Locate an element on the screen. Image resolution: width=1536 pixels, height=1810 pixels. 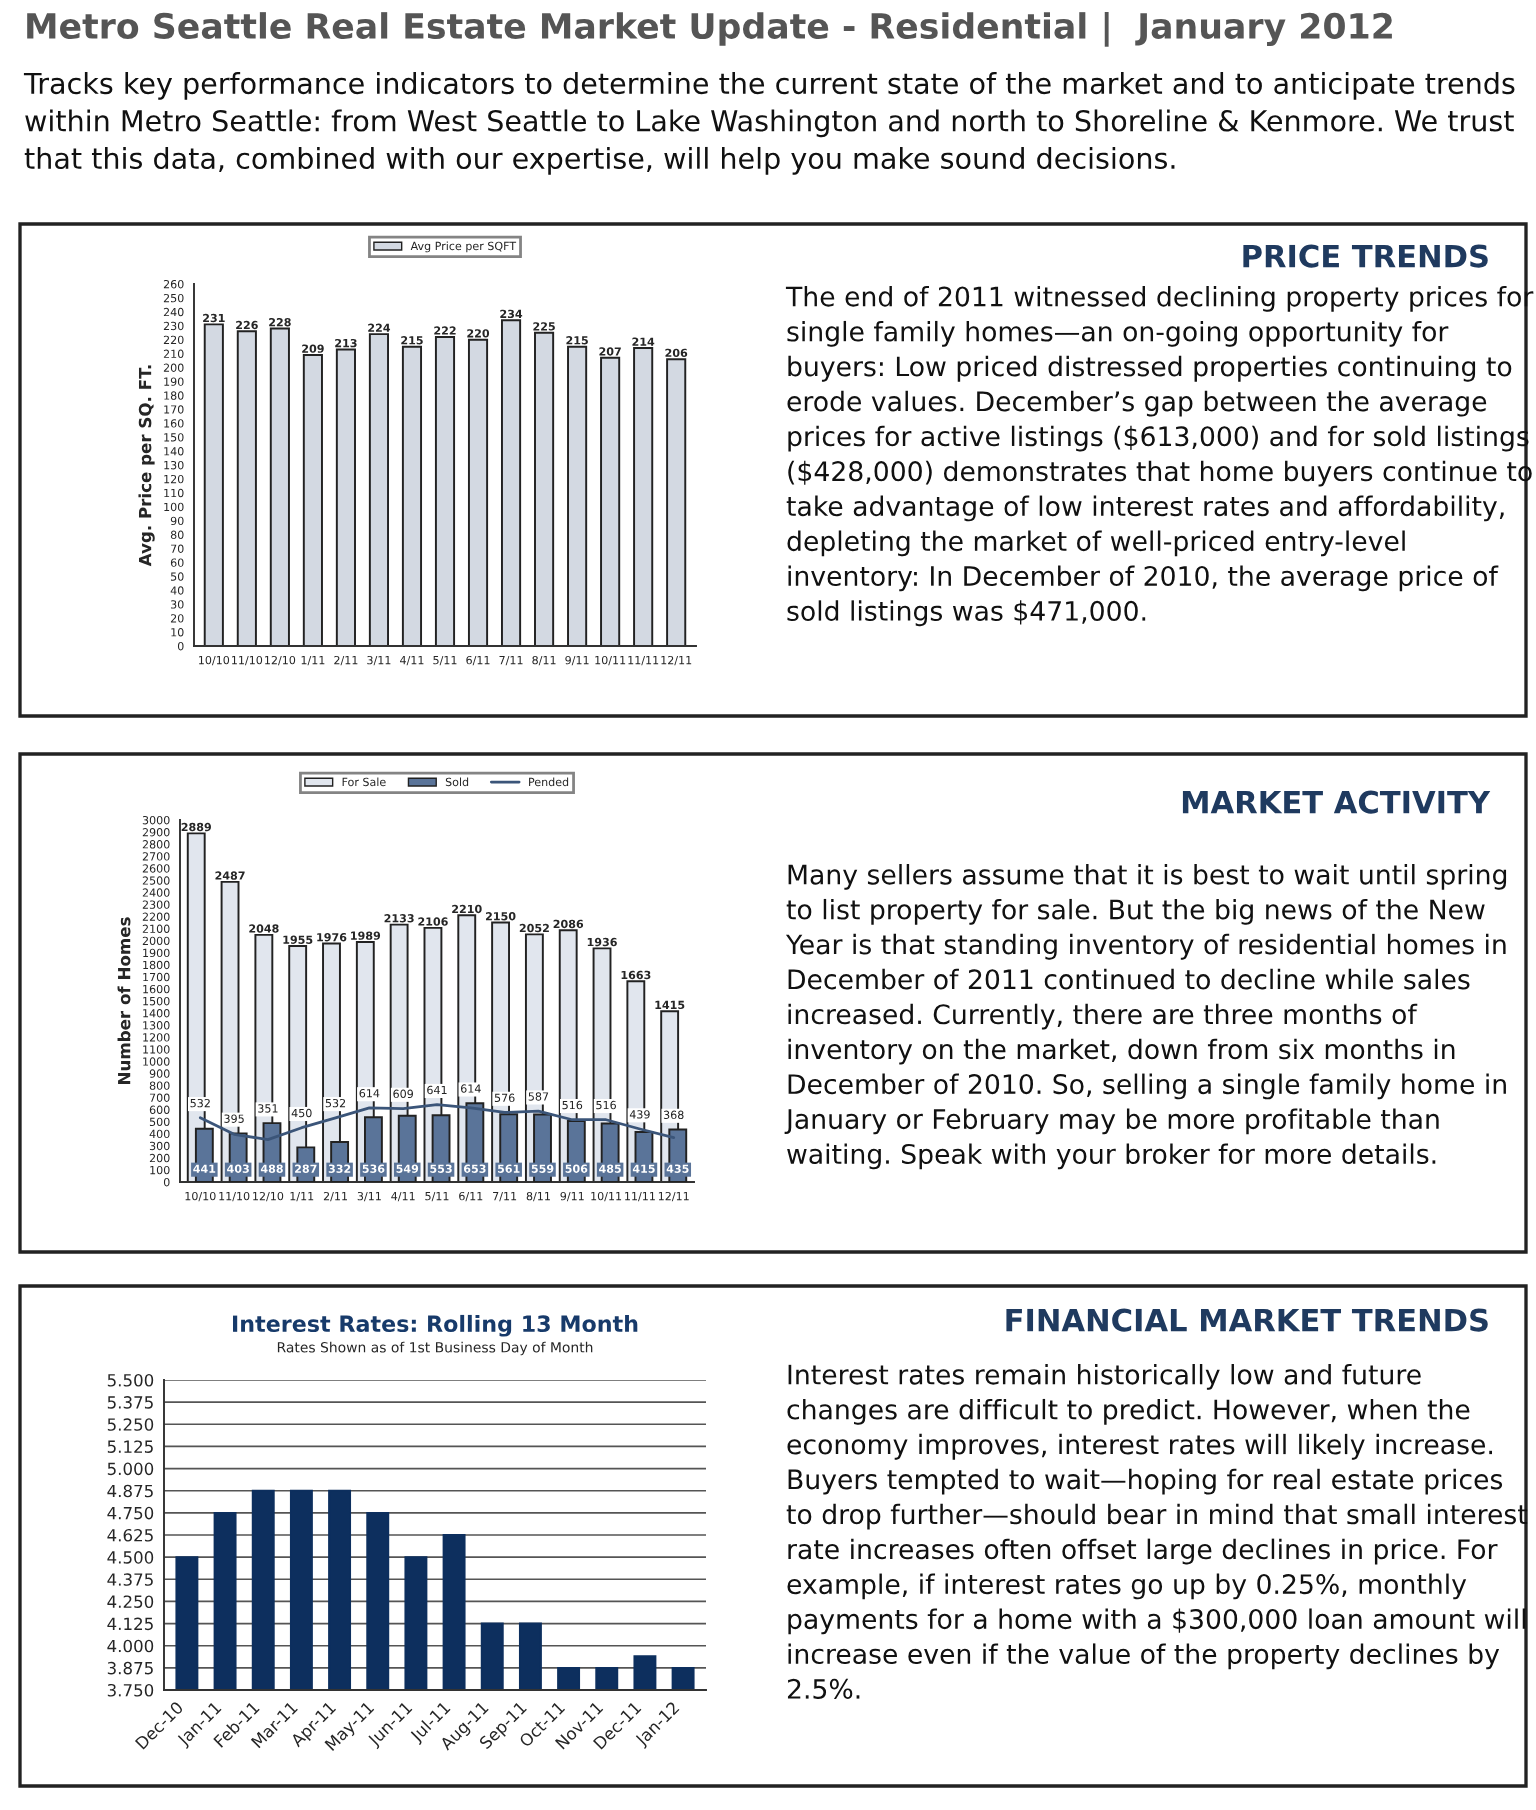
y-tick-label: 4.500 is located at coordinates (130, 1557).